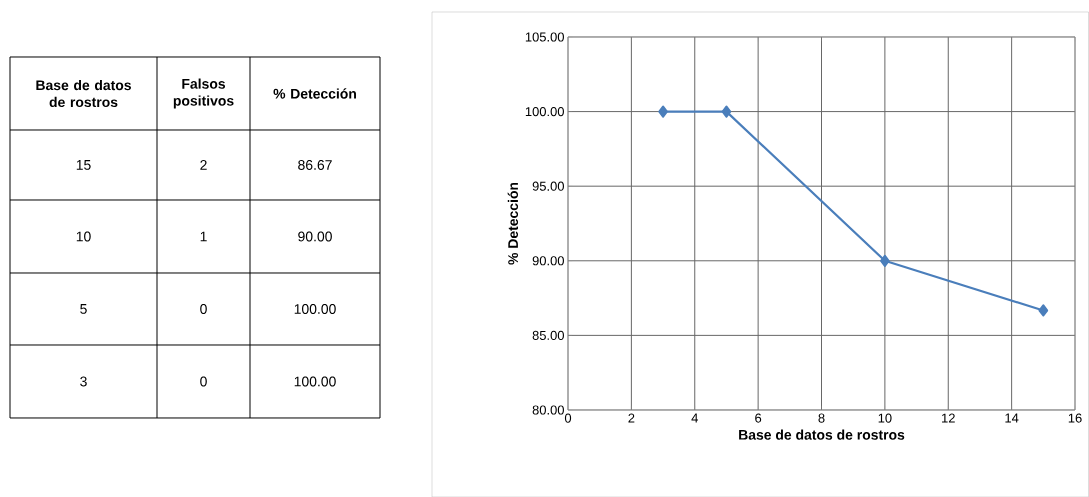 The height and width of the screenshot is (497, 1089). I want to click on text: 3, so click(83, 381).